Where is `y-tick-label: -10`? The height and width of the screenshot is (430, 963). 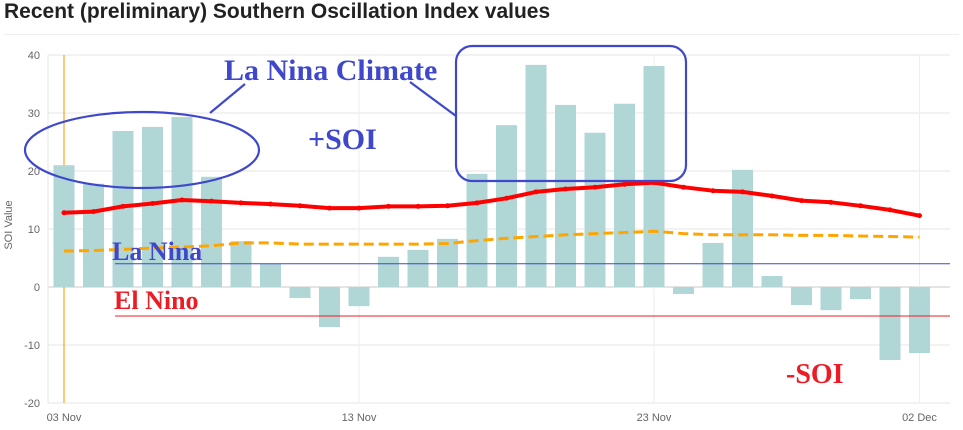 y-tick-label: -10 is located at coordinates (32, 346).